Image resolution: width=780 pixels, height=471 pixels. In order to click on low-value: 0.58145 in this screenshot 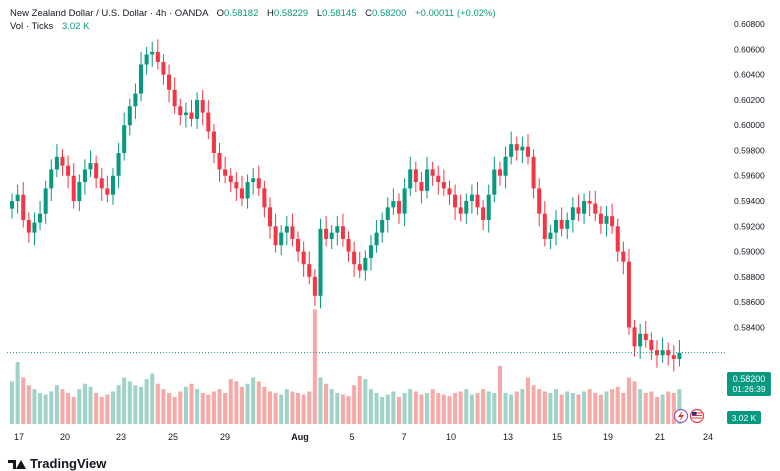, I will do `click(339, 13)`.